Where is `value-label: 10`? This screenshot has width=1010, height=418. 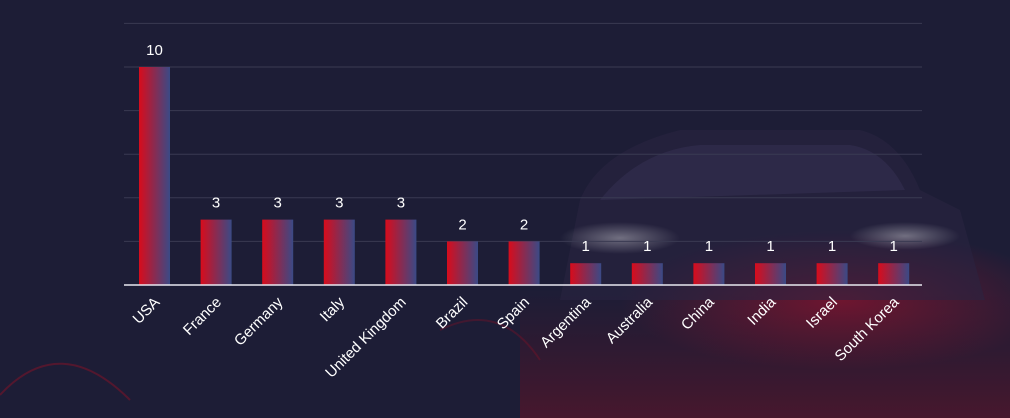 value-label: 10 is located at coordinates (154, 50).